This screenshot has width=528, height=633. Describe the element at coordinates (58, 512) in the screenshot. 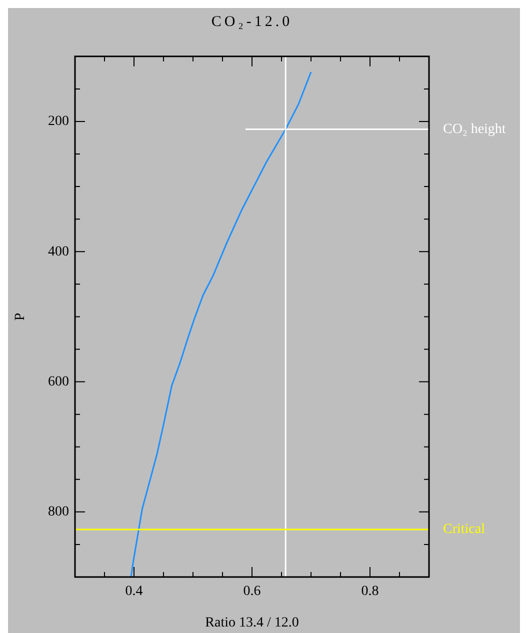

I see `y-tick-label: 800` at that location.